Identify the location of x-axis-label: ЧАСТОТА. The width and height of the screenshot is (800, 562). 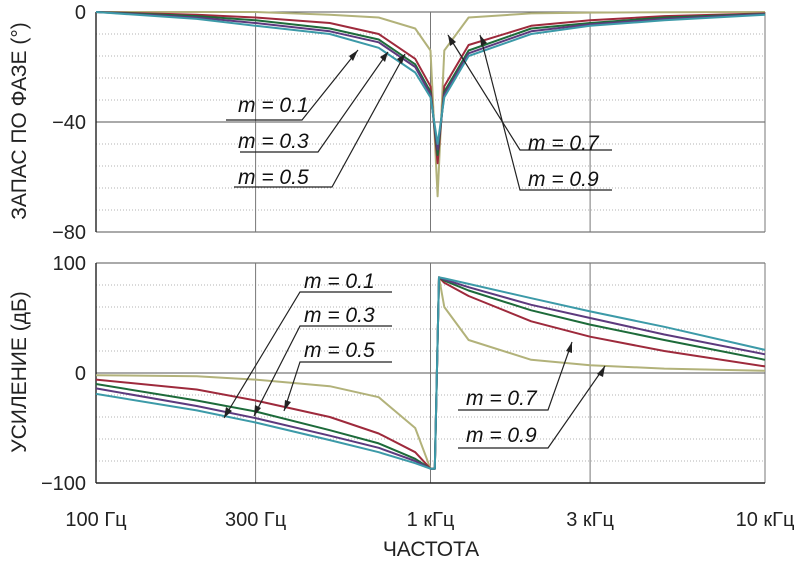
(431, 549).